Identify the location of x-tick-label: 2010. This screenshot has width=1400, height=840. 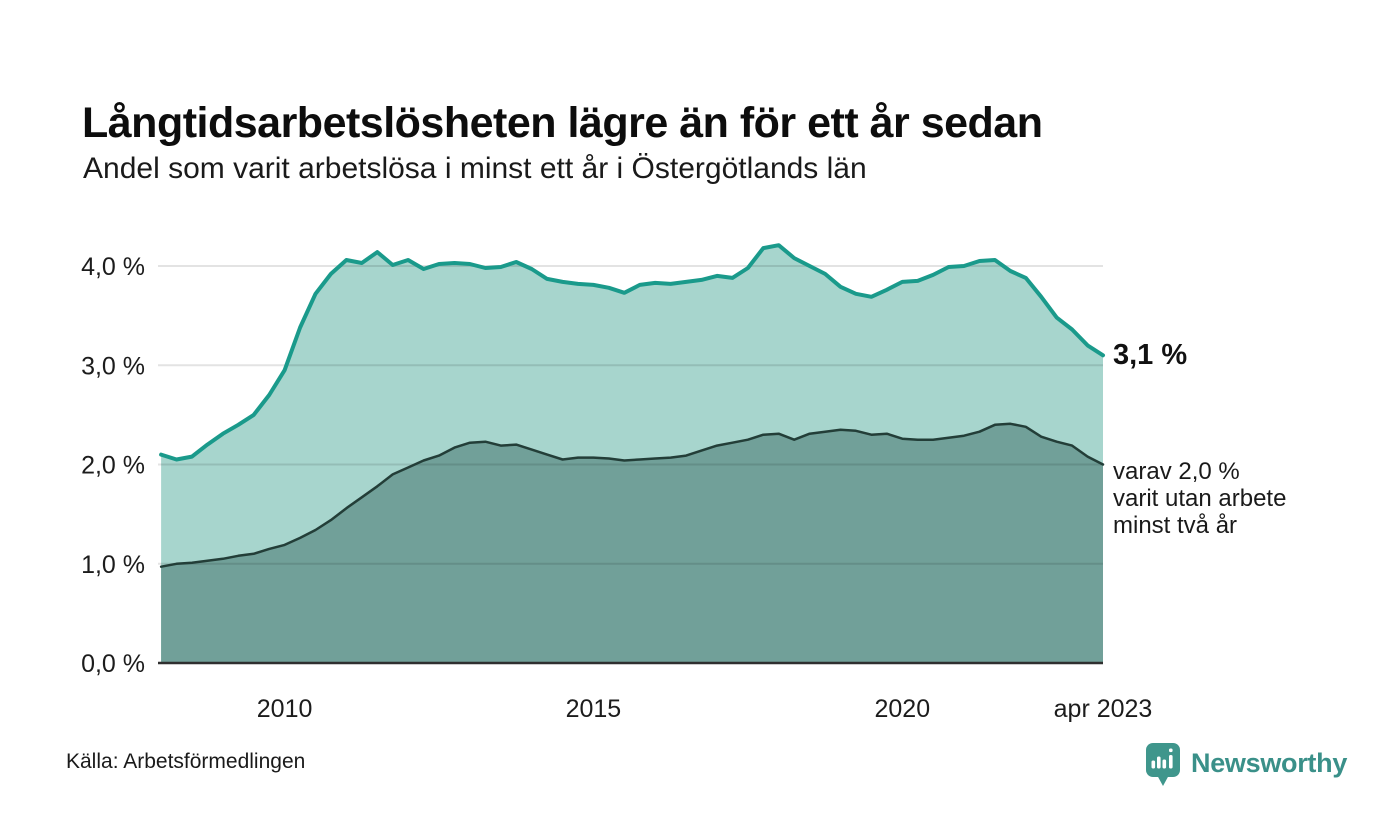
(285, 709).